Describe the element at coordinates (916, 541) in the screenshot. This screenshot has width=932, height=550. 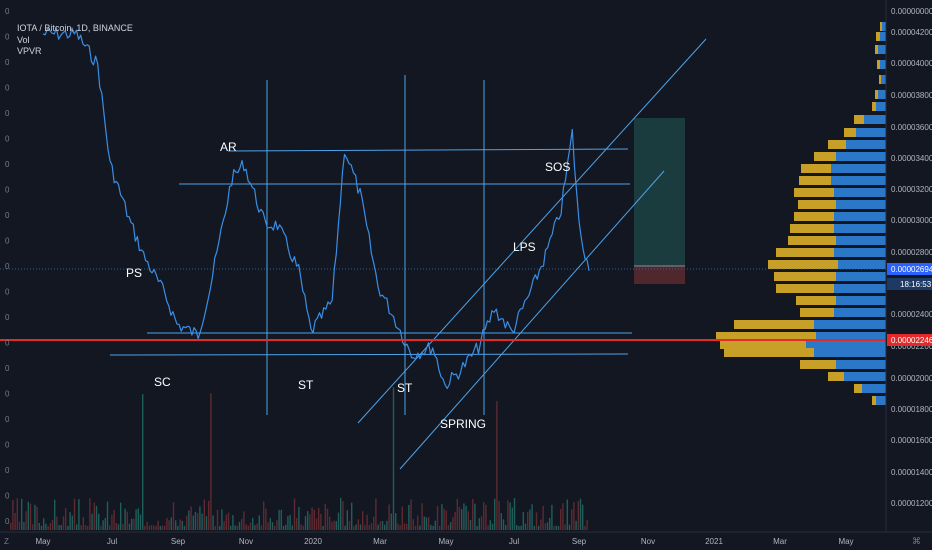
I see `settings-corner-icon: ⌘` at that location.